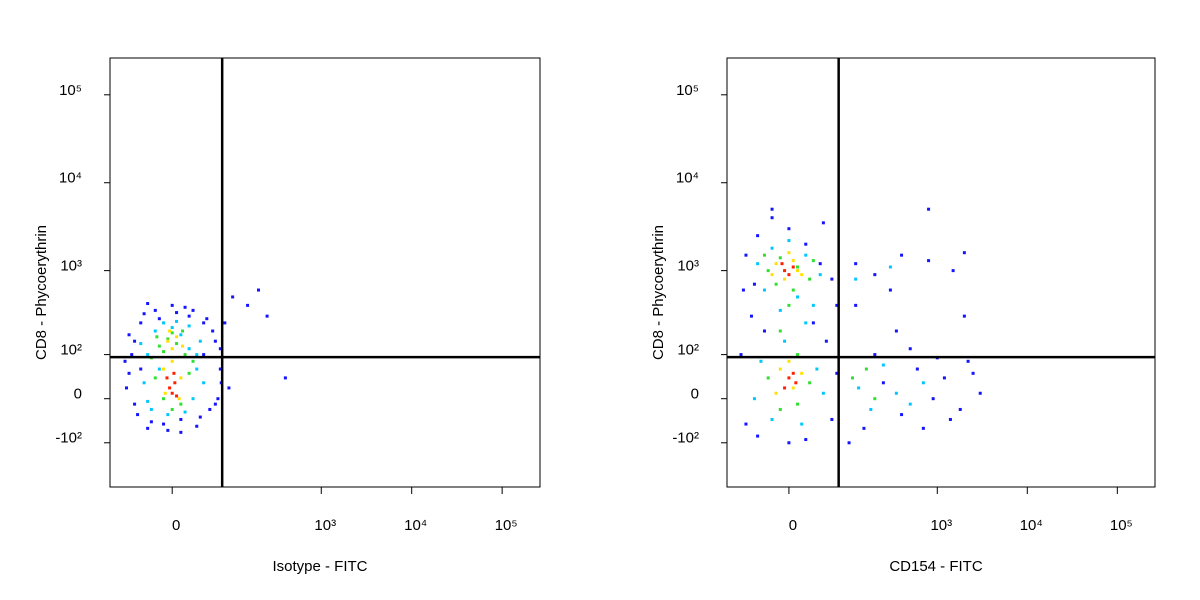  Describe the element at coordinates (695, 394) in the screenshot. I see `y-tick-label: 0` at that location.